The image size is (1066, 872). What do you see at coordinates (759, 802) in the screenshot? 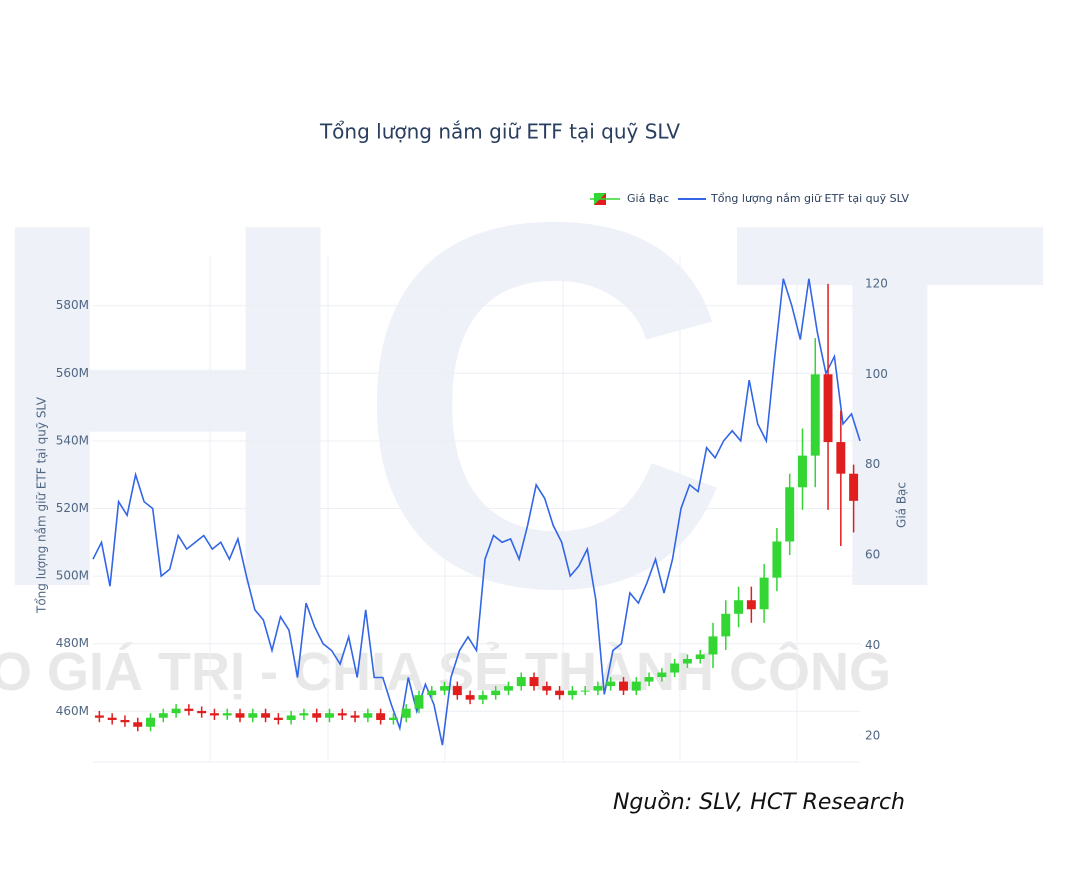
I see `source-note: Nguồn: SLV, HCT Research` at bounding box center [759, 802].